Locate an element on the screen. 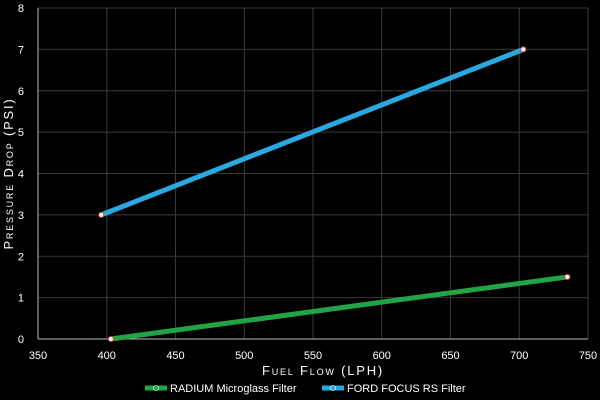 This screenshot has height=400, width=600. y-axis-title: Pressure Drop (PSI) is located at coordinates (8, 173).